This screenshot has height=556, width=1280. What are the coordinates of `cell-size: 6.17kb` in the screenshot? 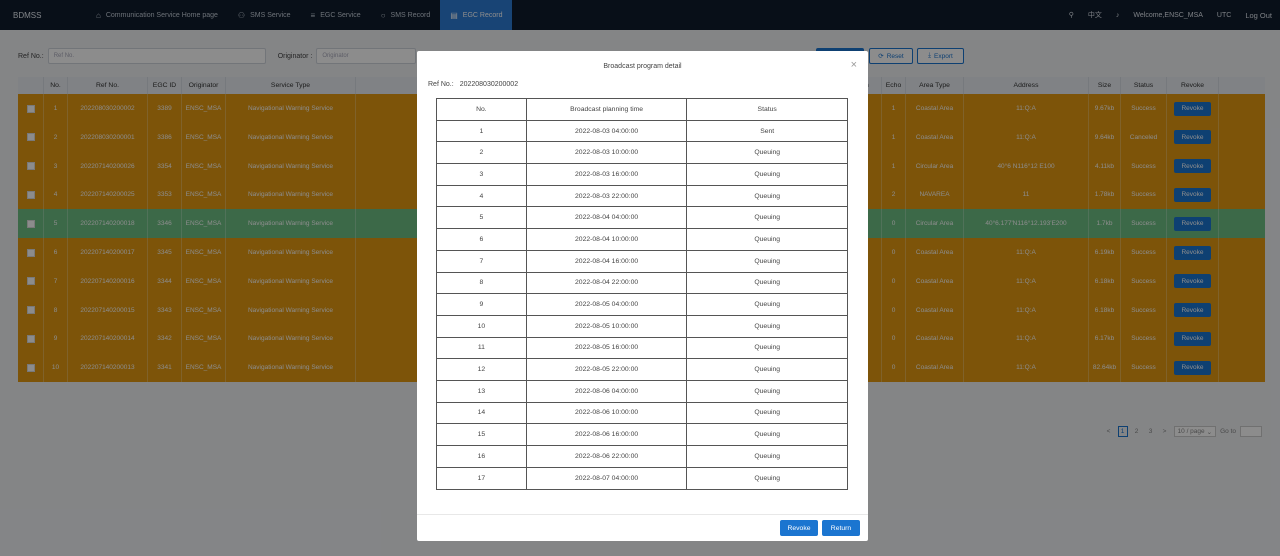 It's located at (1105, 339).